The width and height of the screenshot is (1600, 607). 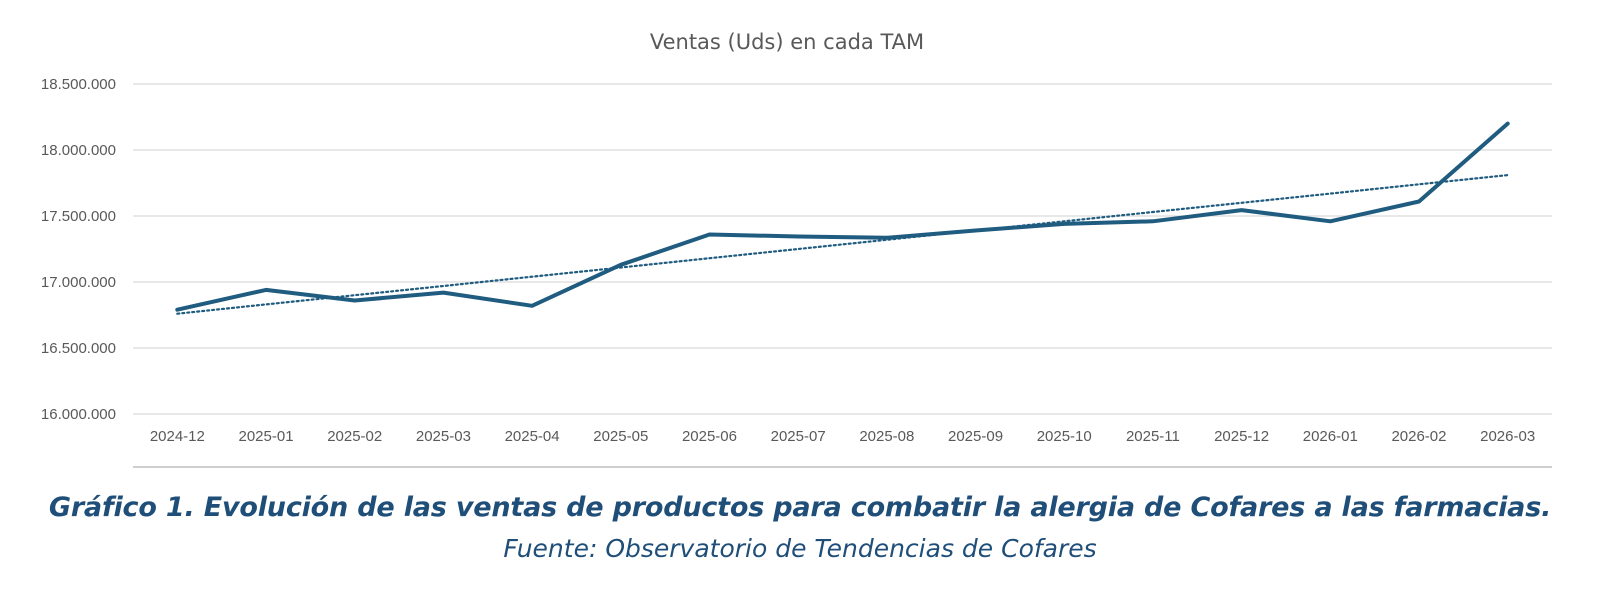 What do you see at coordinates (532, 436) in the screenshot?
I see `x-tick-label: 2025-04` at bounding box center [532, 436].